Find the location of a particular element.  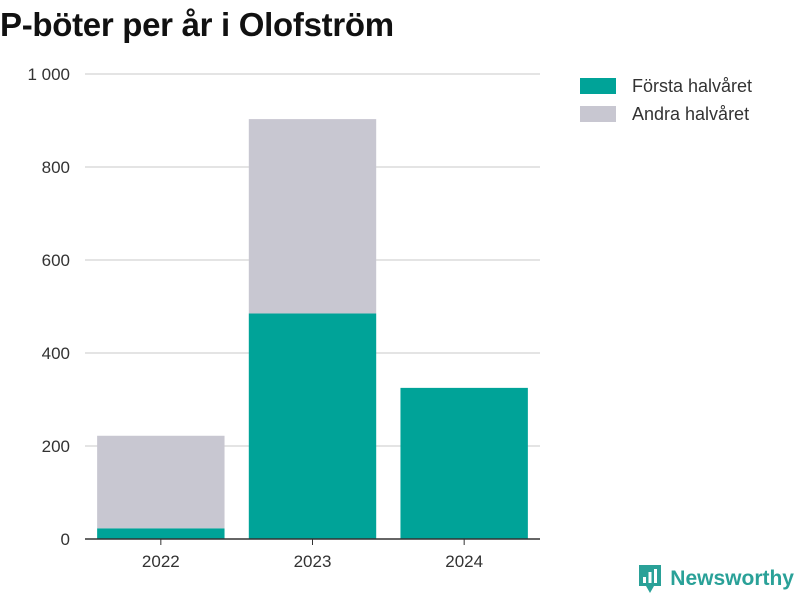

x-tick-label: 2022 is located at coordinates (161, 561).